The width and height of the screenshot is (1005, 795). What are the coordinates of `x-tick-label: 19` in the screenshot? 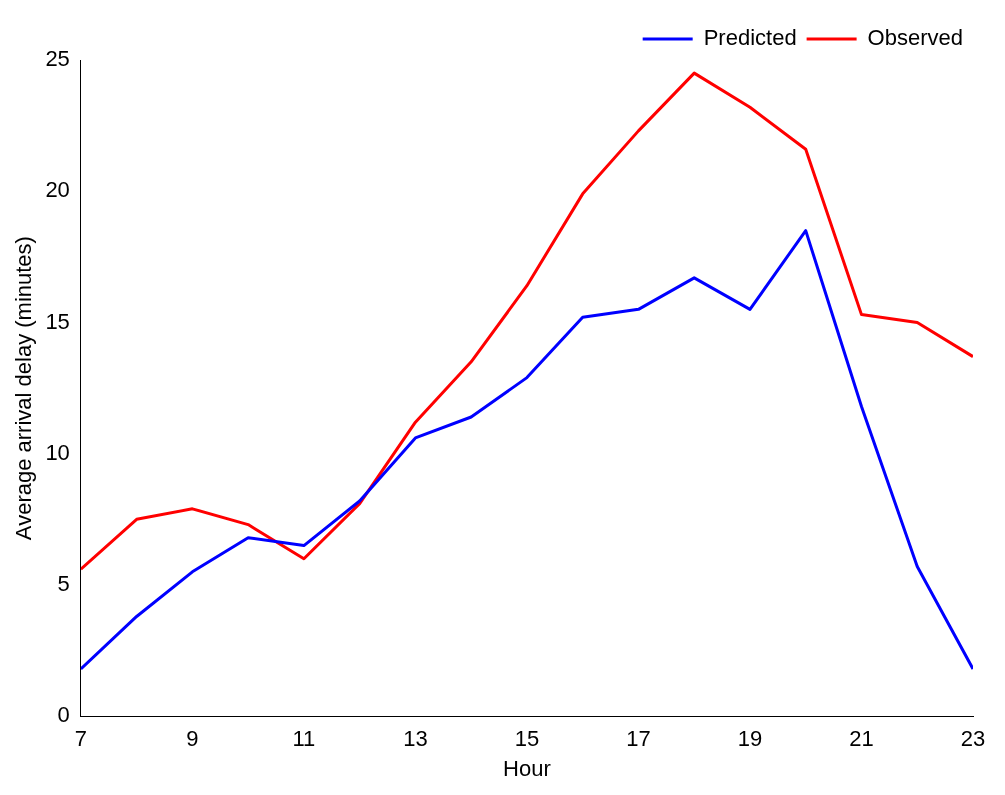 It's located at (750, 739).